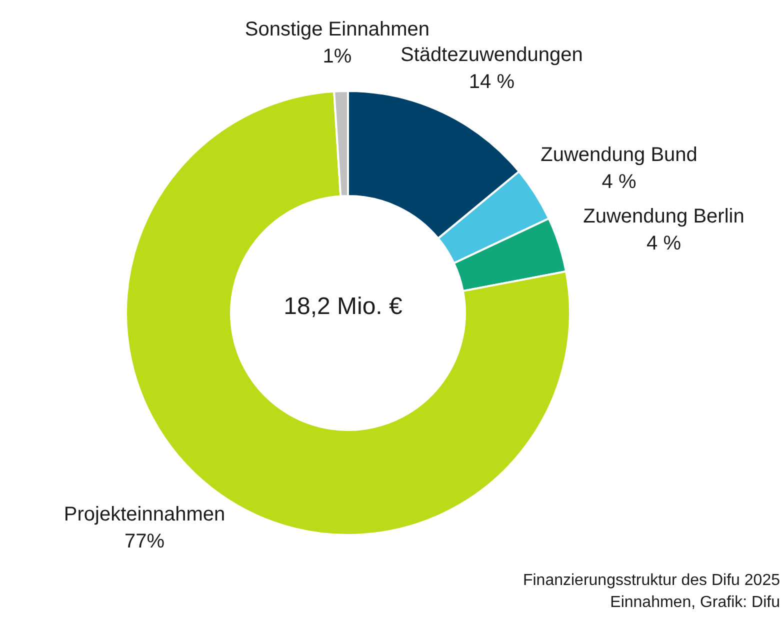 This screenshot has height=619, width=784. Describe the element at coordinates (337, 29) in the screenshot. I see `slice-label: Sonstige Einnahmen` at that location.